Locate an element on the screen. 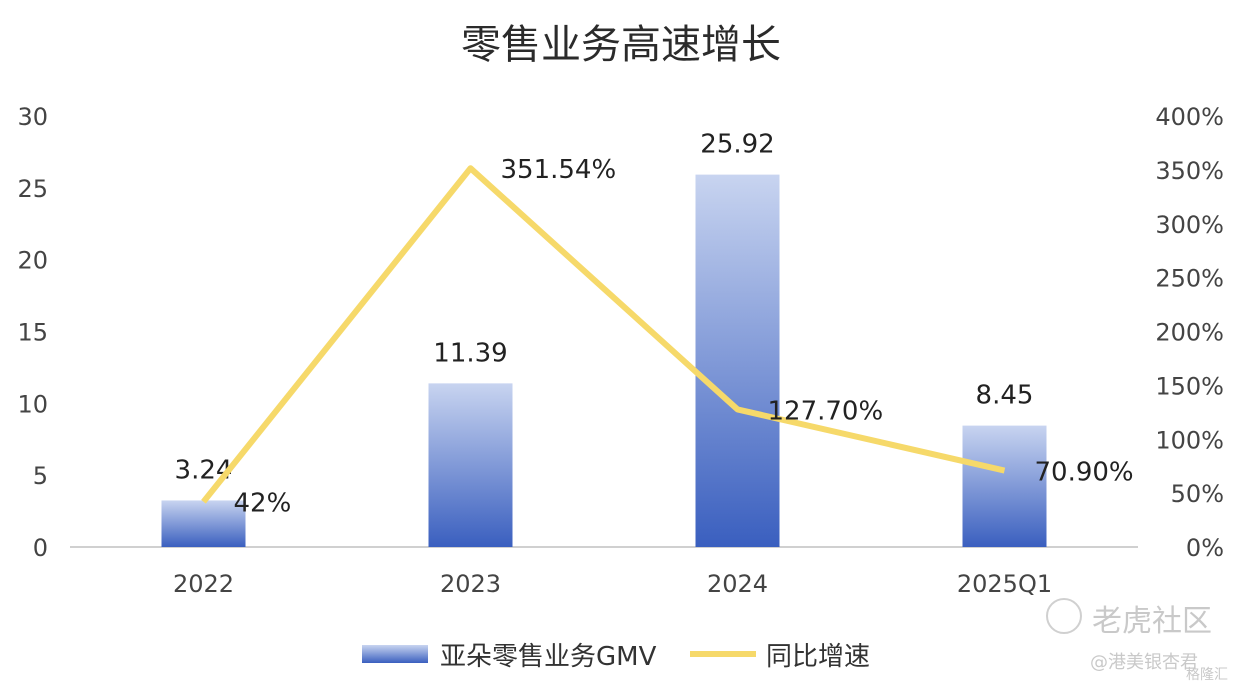 This screenshot has width=1242, height=686. right-tick-label: 100% is located at coordinates (1189, 440).